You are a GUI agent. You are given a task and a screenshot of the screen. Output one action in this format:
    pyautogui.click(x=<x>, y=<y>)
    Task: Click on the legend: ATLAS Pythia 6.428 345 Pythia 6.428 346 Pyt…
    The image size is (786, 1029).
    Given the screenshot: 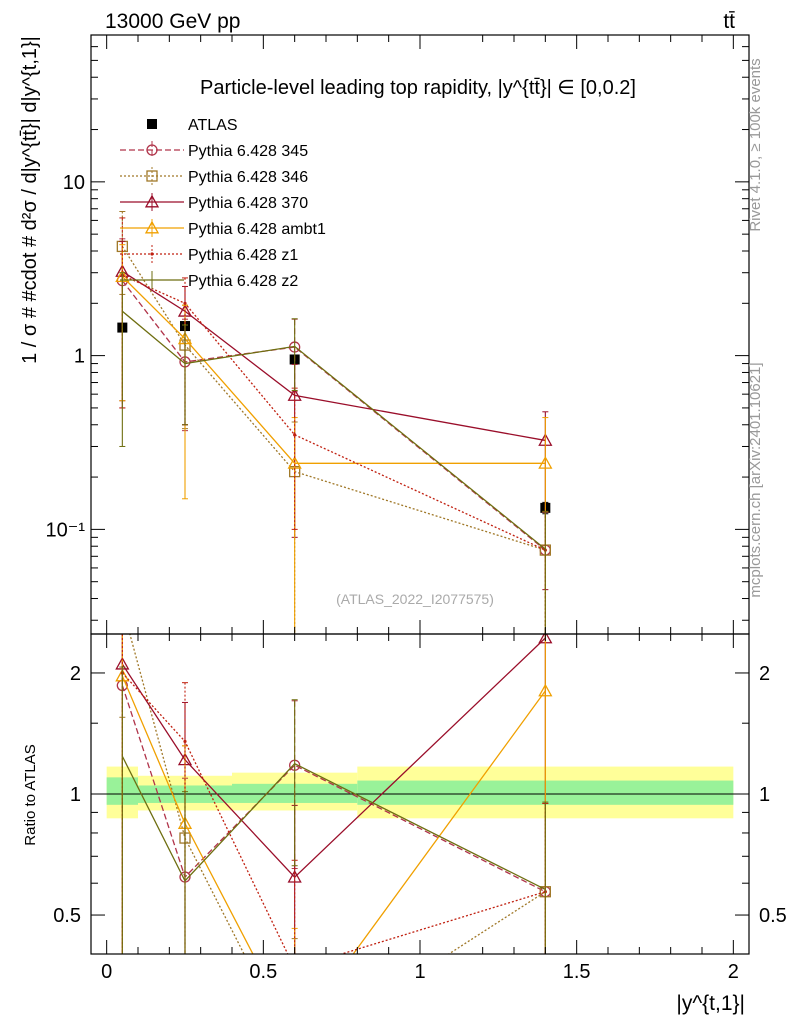 What is the action you would take?
    pyautogui.click(x=223, y=203)
    